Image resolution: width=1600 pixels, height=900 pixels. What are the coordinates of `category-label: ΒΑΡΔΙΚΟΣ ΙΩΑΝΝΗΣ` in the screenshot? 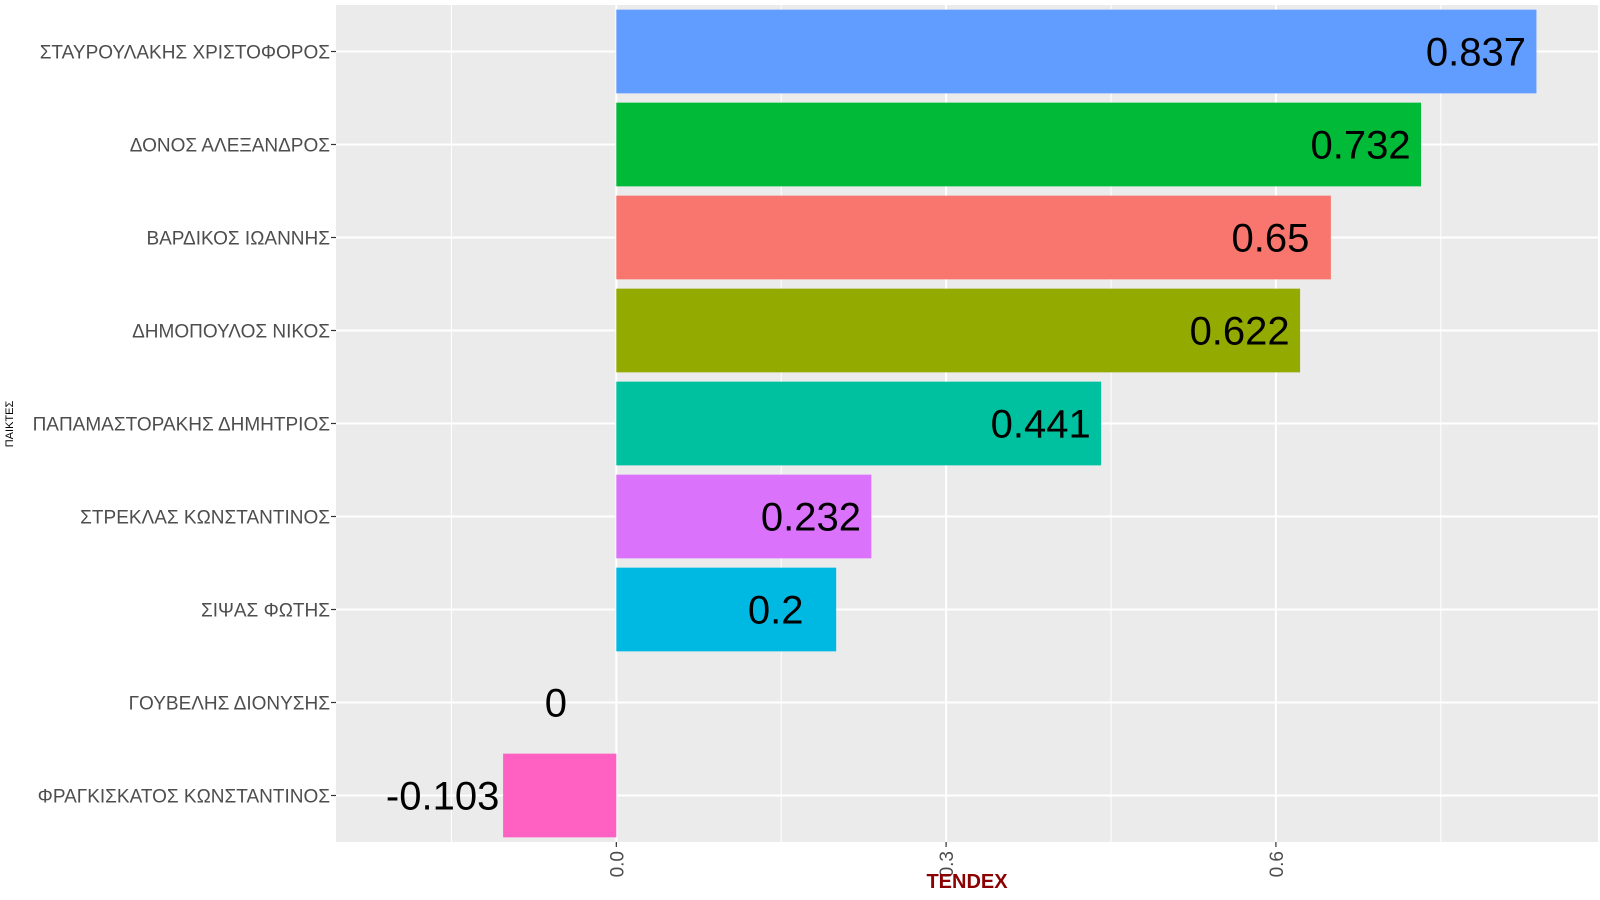 It's located at (238, 239).